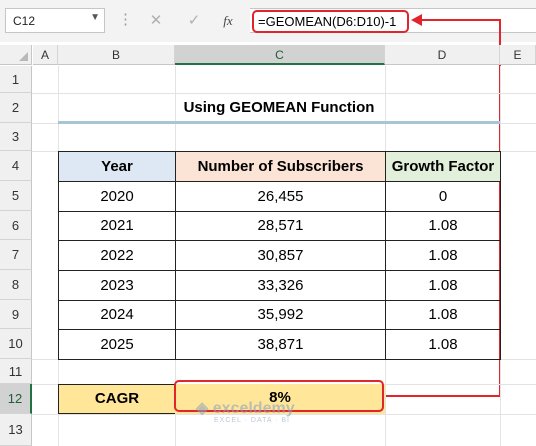 This screenshot has width=536, height=446. Describe the element at coordinates (252, 420) in the screenshot. I see `watermark-tagline: EXCEL · DATA · BI` at that location.